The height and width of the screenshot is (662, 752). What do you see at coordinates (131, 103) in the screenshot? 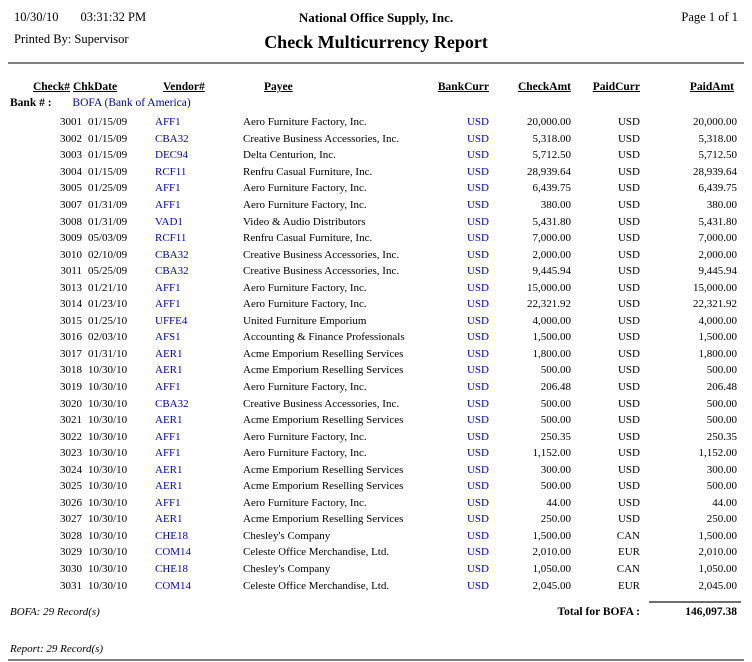
I see `bank-value: BOFA (Bank of America)` at bounding box center [131, 103].